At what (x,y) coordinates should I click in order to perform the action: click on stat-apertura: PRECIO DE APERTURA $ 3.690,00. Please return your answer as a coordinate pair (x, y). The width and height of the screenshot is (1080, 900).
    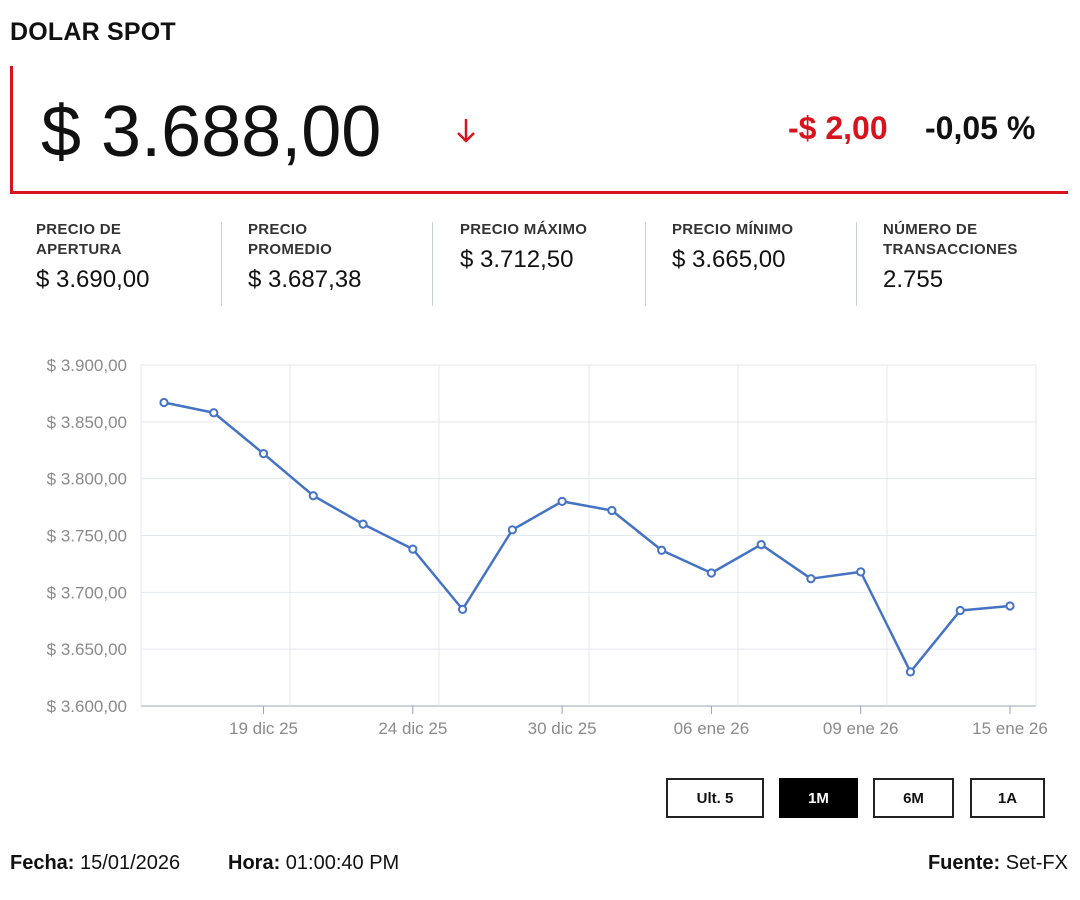
    Looking at the image, I should click on (92, 263).